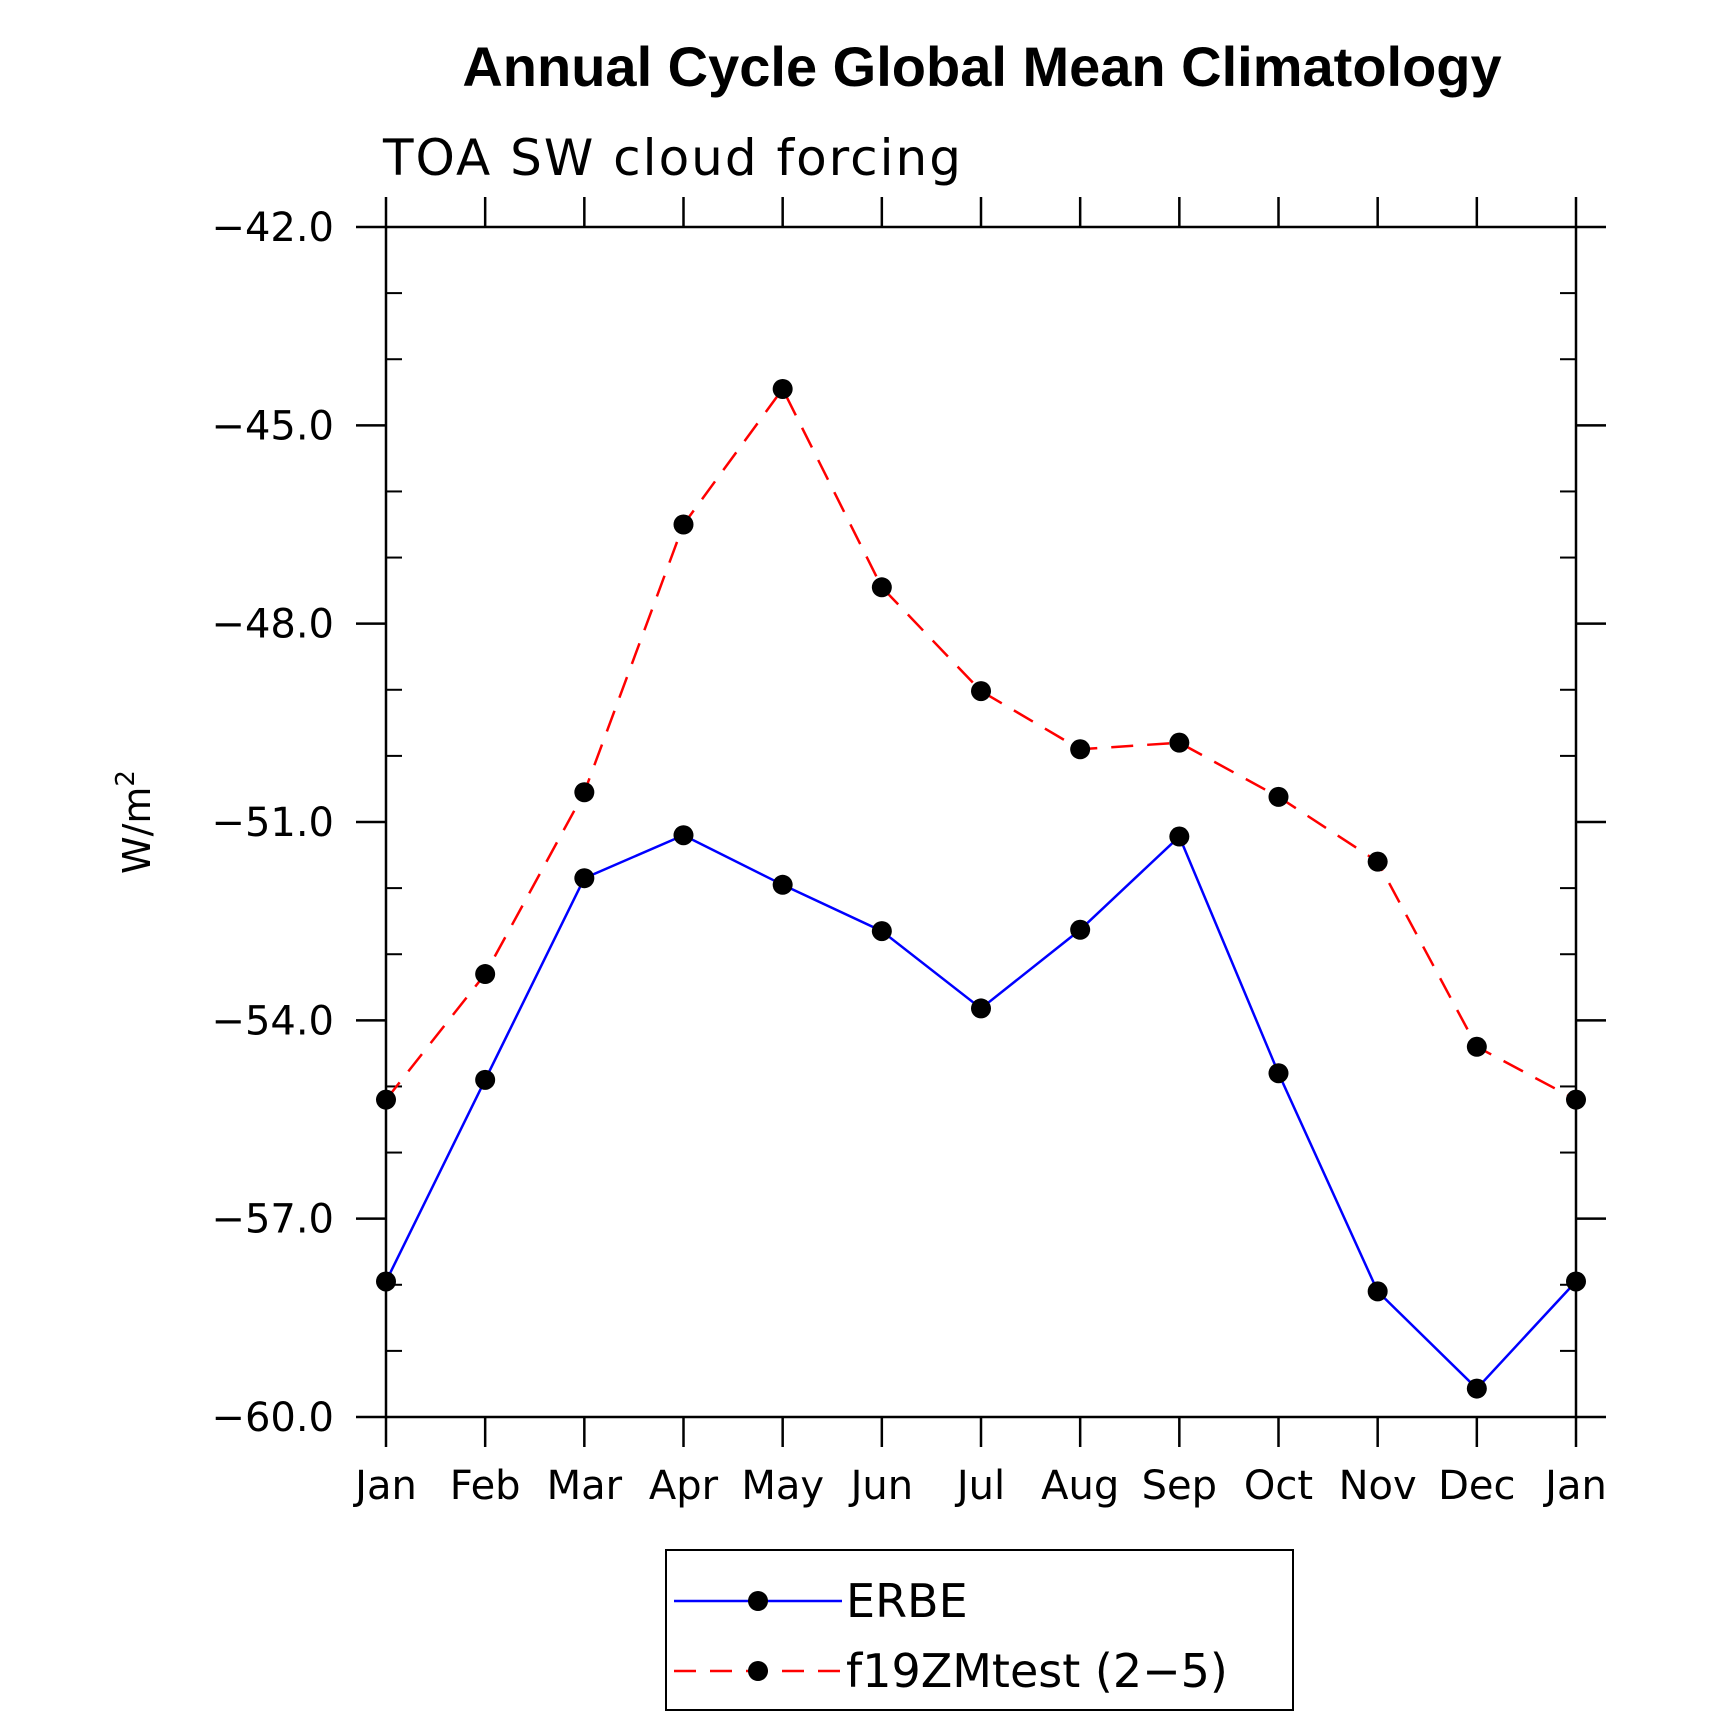 This screenshot has height=1718, width=1710. I want to click on y-axis-label: W/m2, so click(135, 822).